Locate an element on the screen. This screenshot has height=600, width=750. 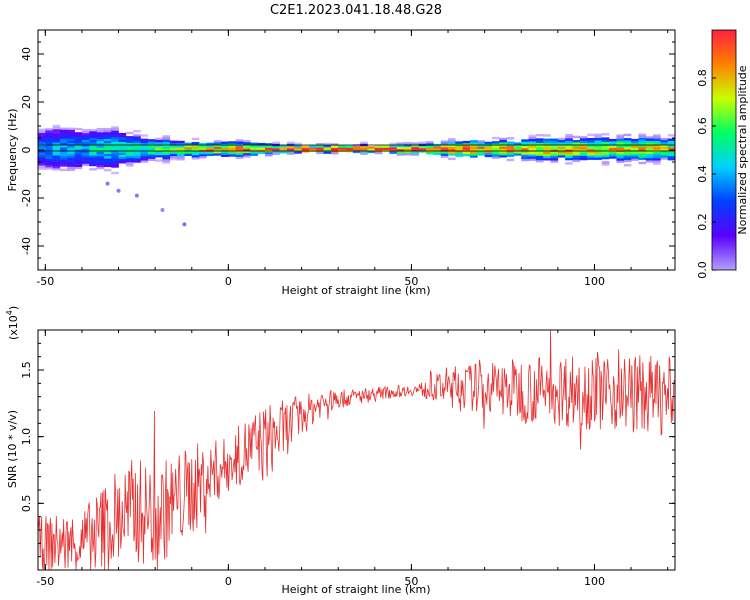
colorbar-tick-label: 0.0 is located at coordinates (702, 270).